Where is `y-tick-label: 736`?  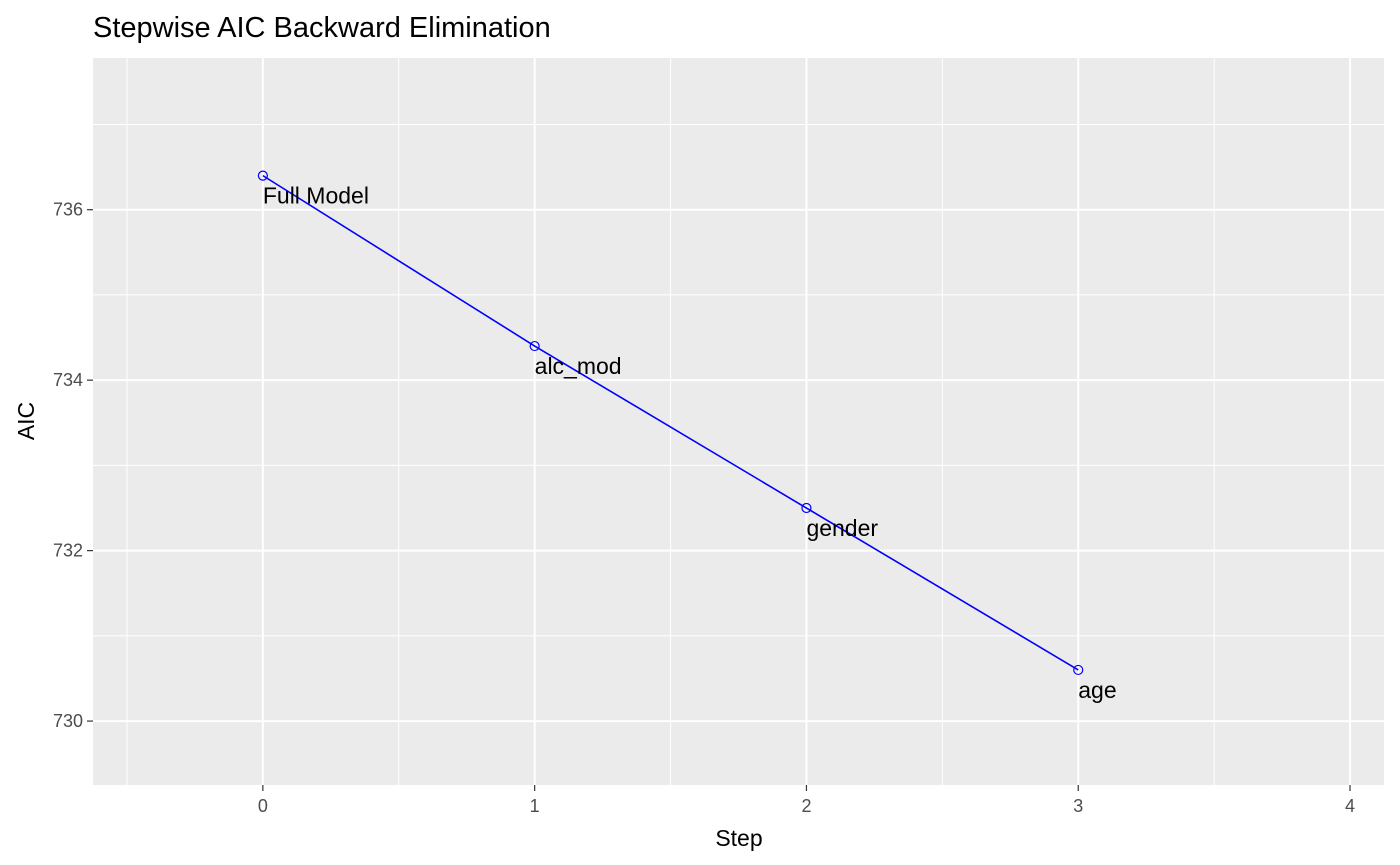 y-tick-label: 736 is located at coordinates (68, 210).